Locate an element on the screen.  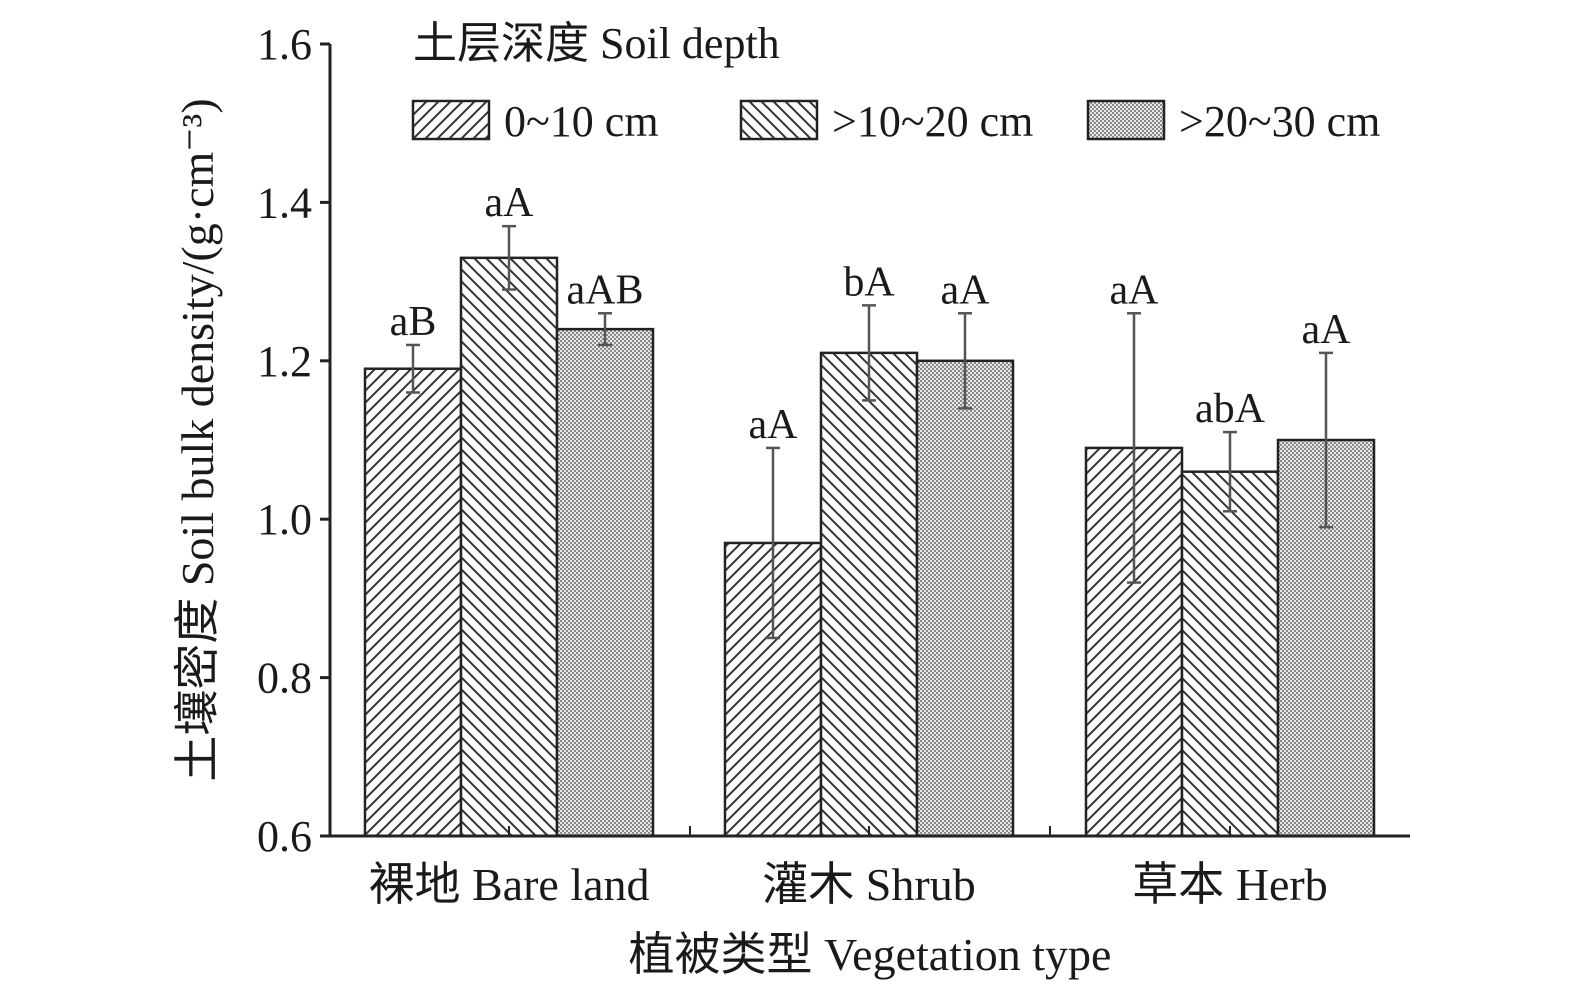
legend-label: >10~20 cm is located at coordinates (932, 121).